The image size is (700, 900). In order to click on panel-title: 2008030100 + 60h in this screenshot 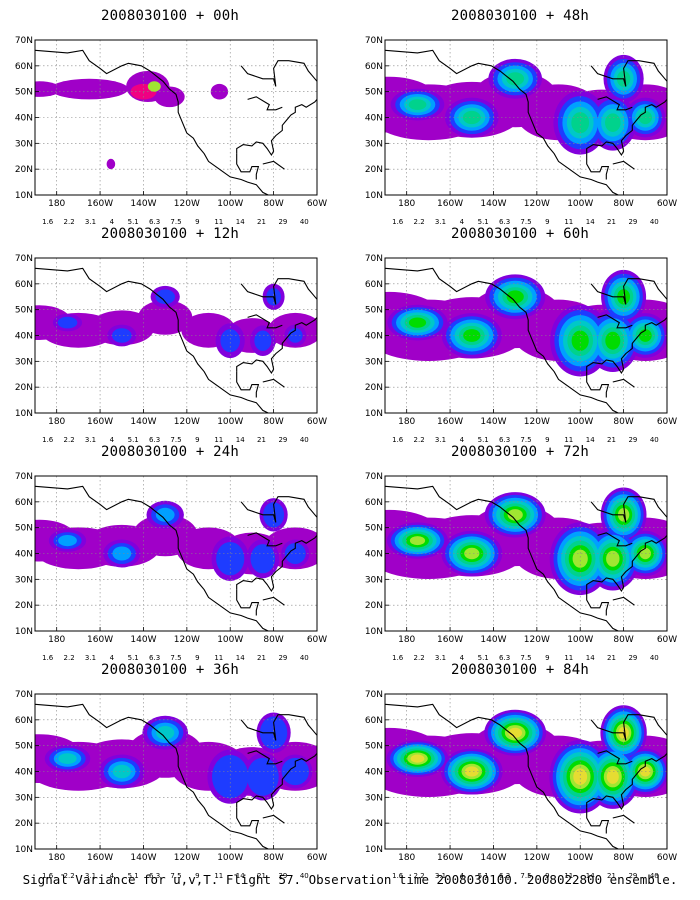, I will do `click(520, 234)`.